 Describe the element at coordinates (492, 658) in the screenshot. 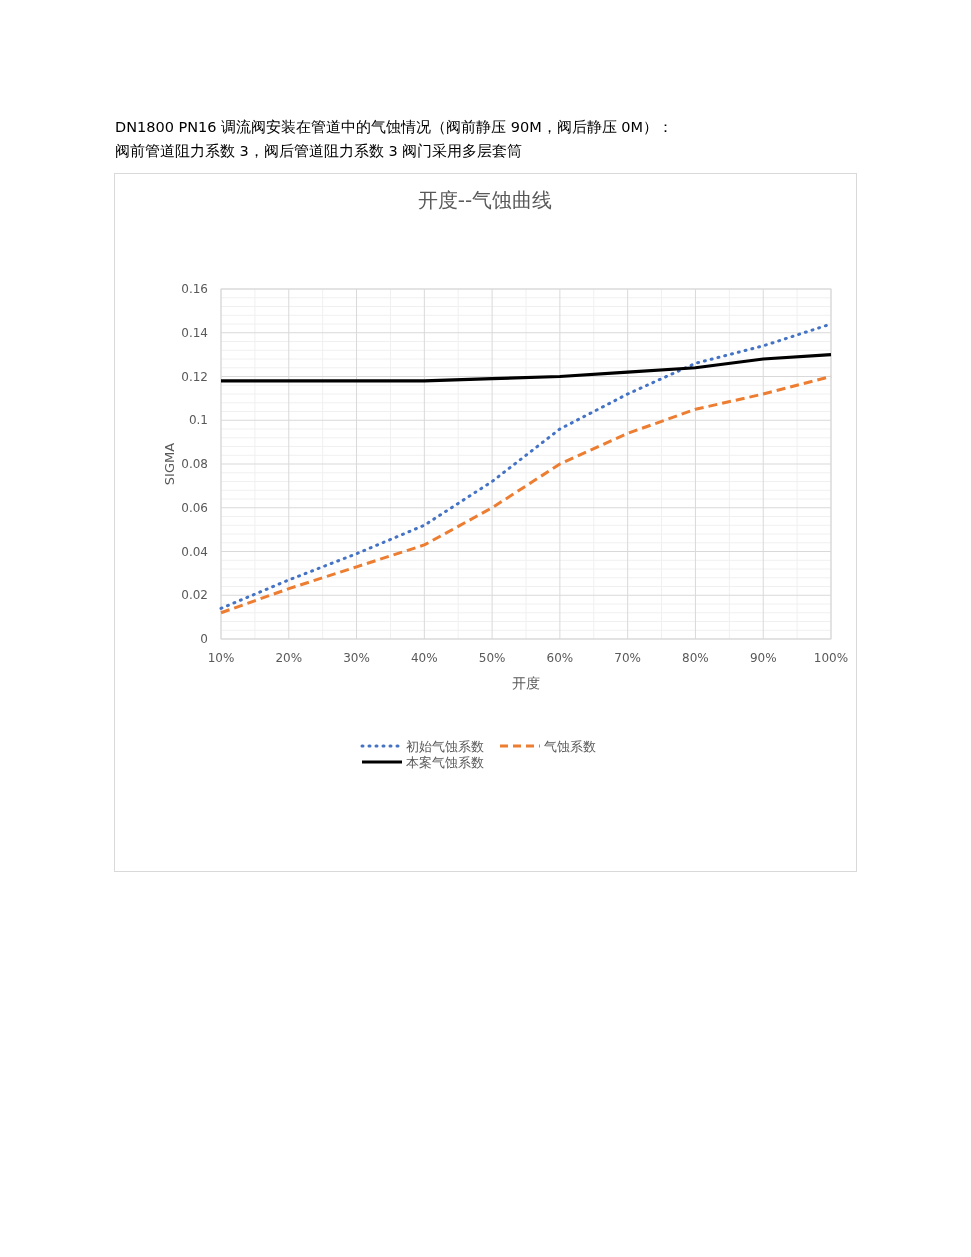

I see `x-tick-label: 50%` at that location.